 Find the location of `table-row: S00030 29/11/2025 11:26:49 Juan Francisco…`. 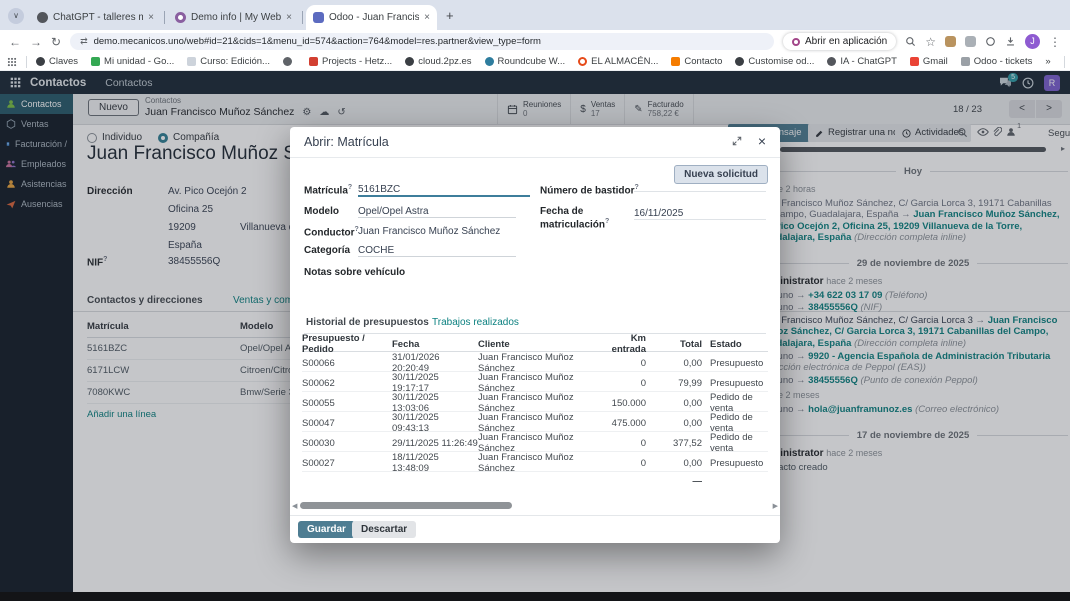

table-row: S00030 29/11/2025 11:26:49 Juan Francisco… is located at coordinates (535, 443).